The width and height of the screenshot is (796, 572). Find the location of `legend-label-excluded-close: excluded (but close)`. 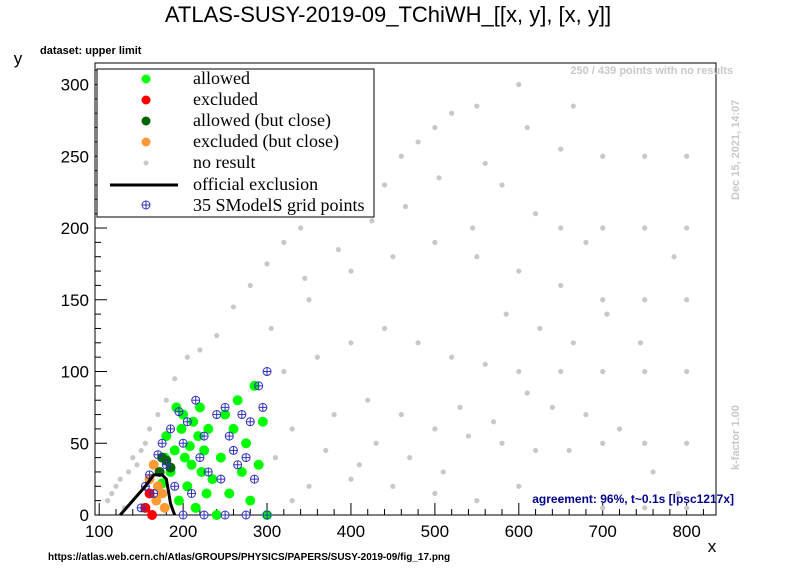

legend-label-excluded-close: excluded (but close) is located at coordinates (266, 141).